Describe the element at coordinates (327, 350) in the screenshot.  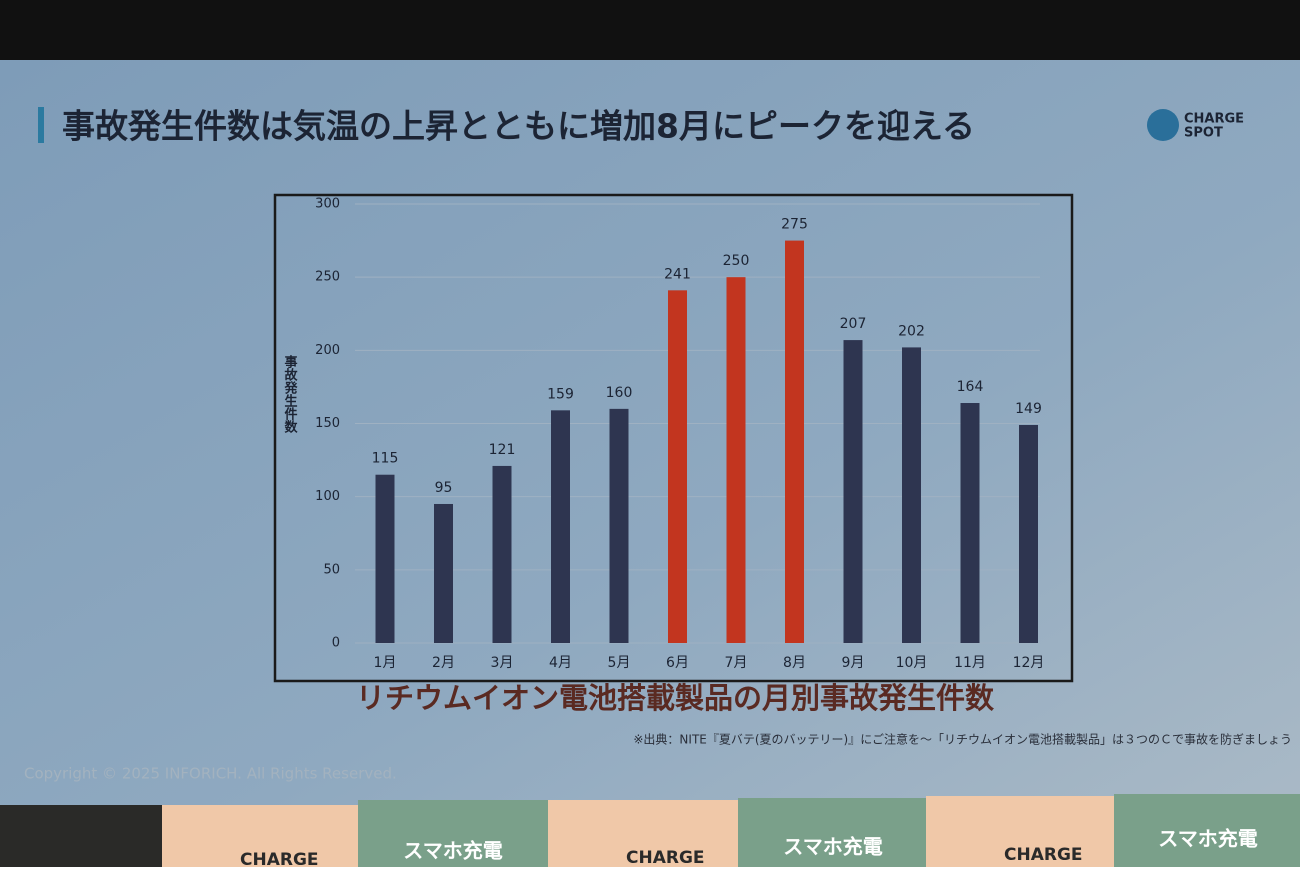
I see `y-tick-label: 200` at that location.